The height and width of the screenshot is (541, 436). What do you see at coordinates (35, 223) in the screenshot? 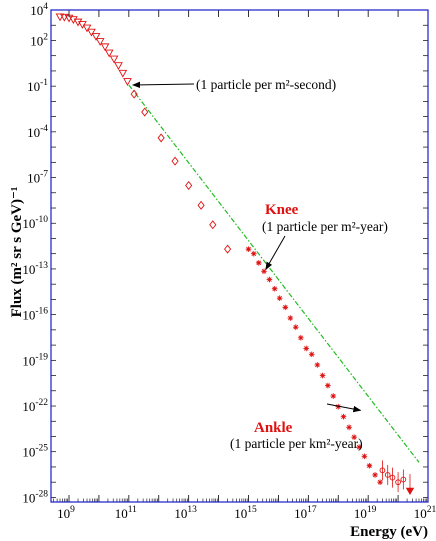
I see `y-tick-label: 10⁻¹⁰` at bounding box center [35, 223].